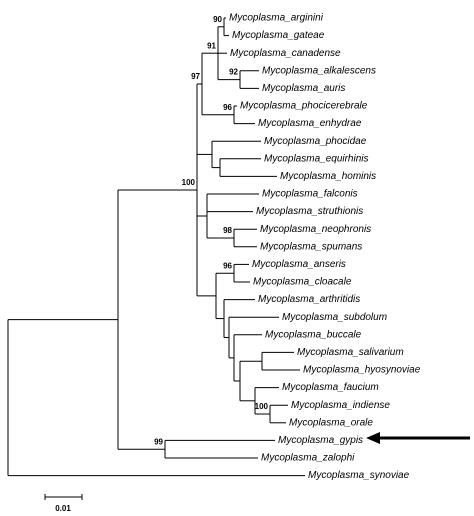  What do you see at coordinates (63, 508) in the screenshot?
I see `scale-bar-label: 0.01` at bounding box center [63, 508].